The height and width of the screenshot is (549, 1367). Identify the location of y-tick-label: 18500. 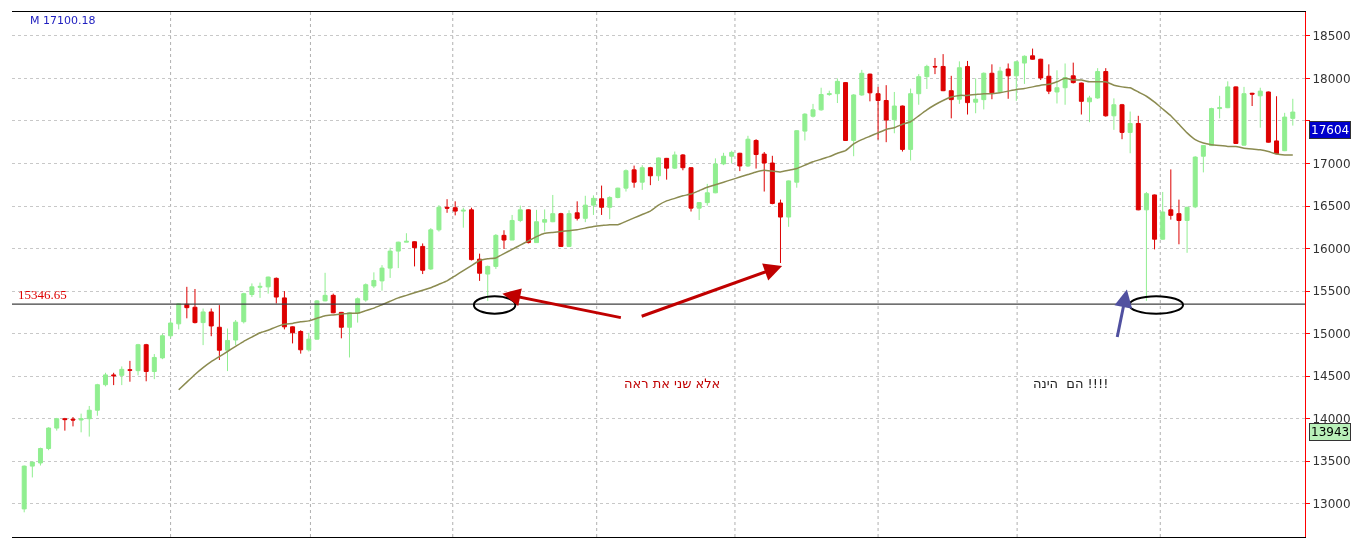
(1331, 36).